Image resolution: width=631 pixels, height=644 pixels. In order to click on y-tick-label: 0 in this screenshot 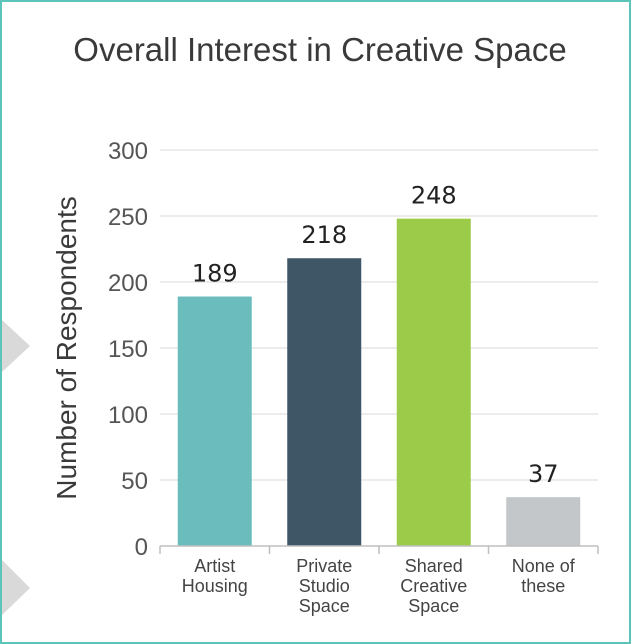, I will do `click(141, 547)`.